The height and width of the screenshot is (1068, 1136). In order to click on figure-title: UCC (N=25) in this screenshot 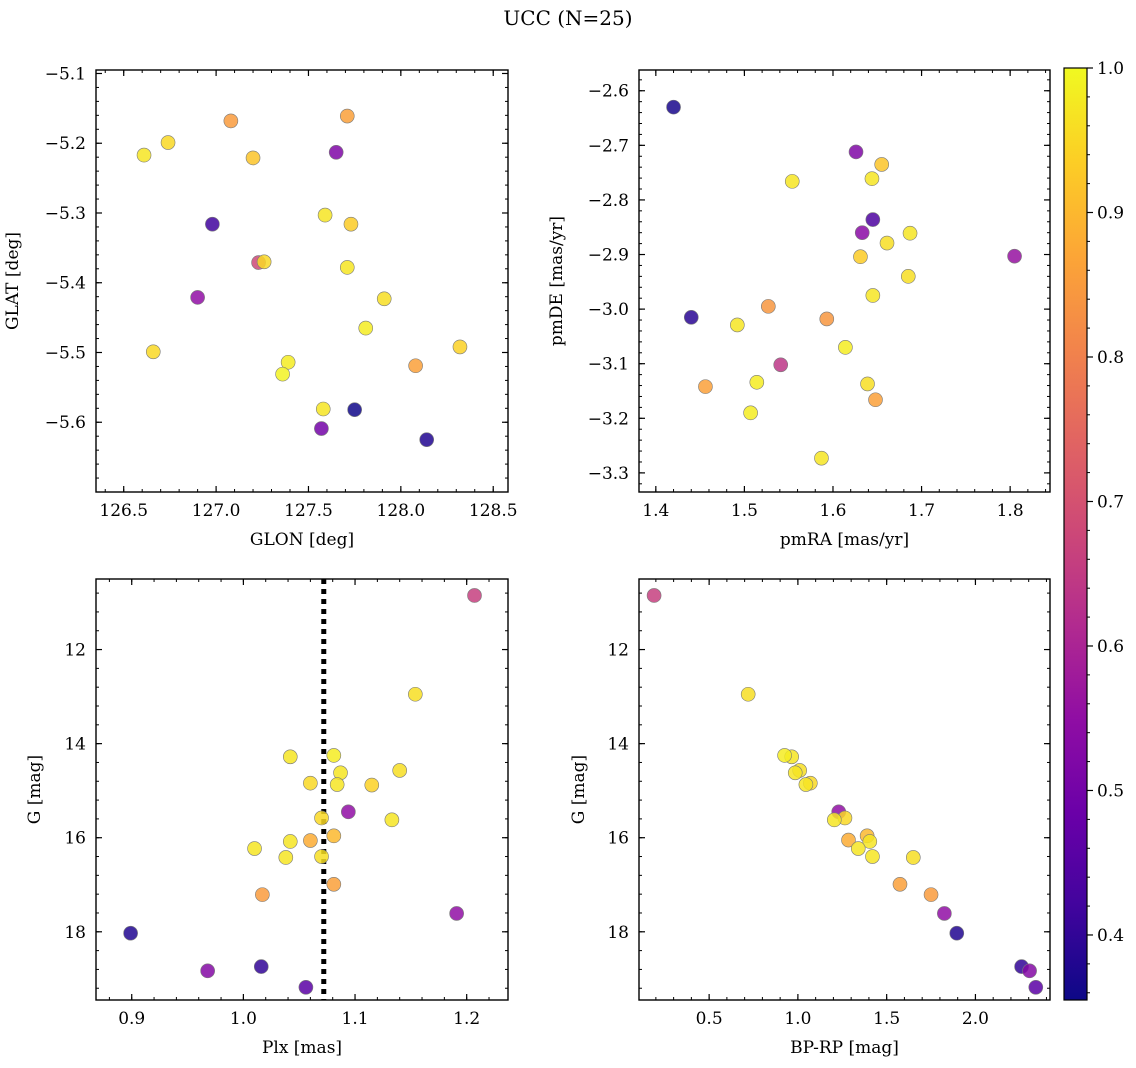, I will do `click(568, 18)`.